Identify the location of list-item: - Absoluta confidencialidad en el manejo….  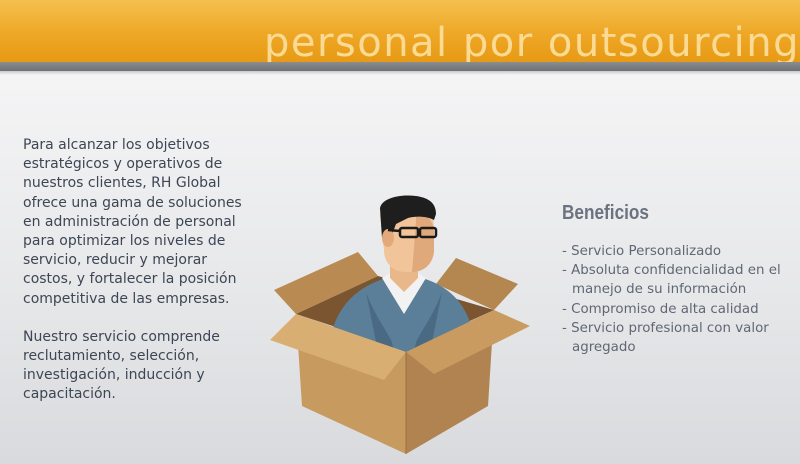
(671, 280).